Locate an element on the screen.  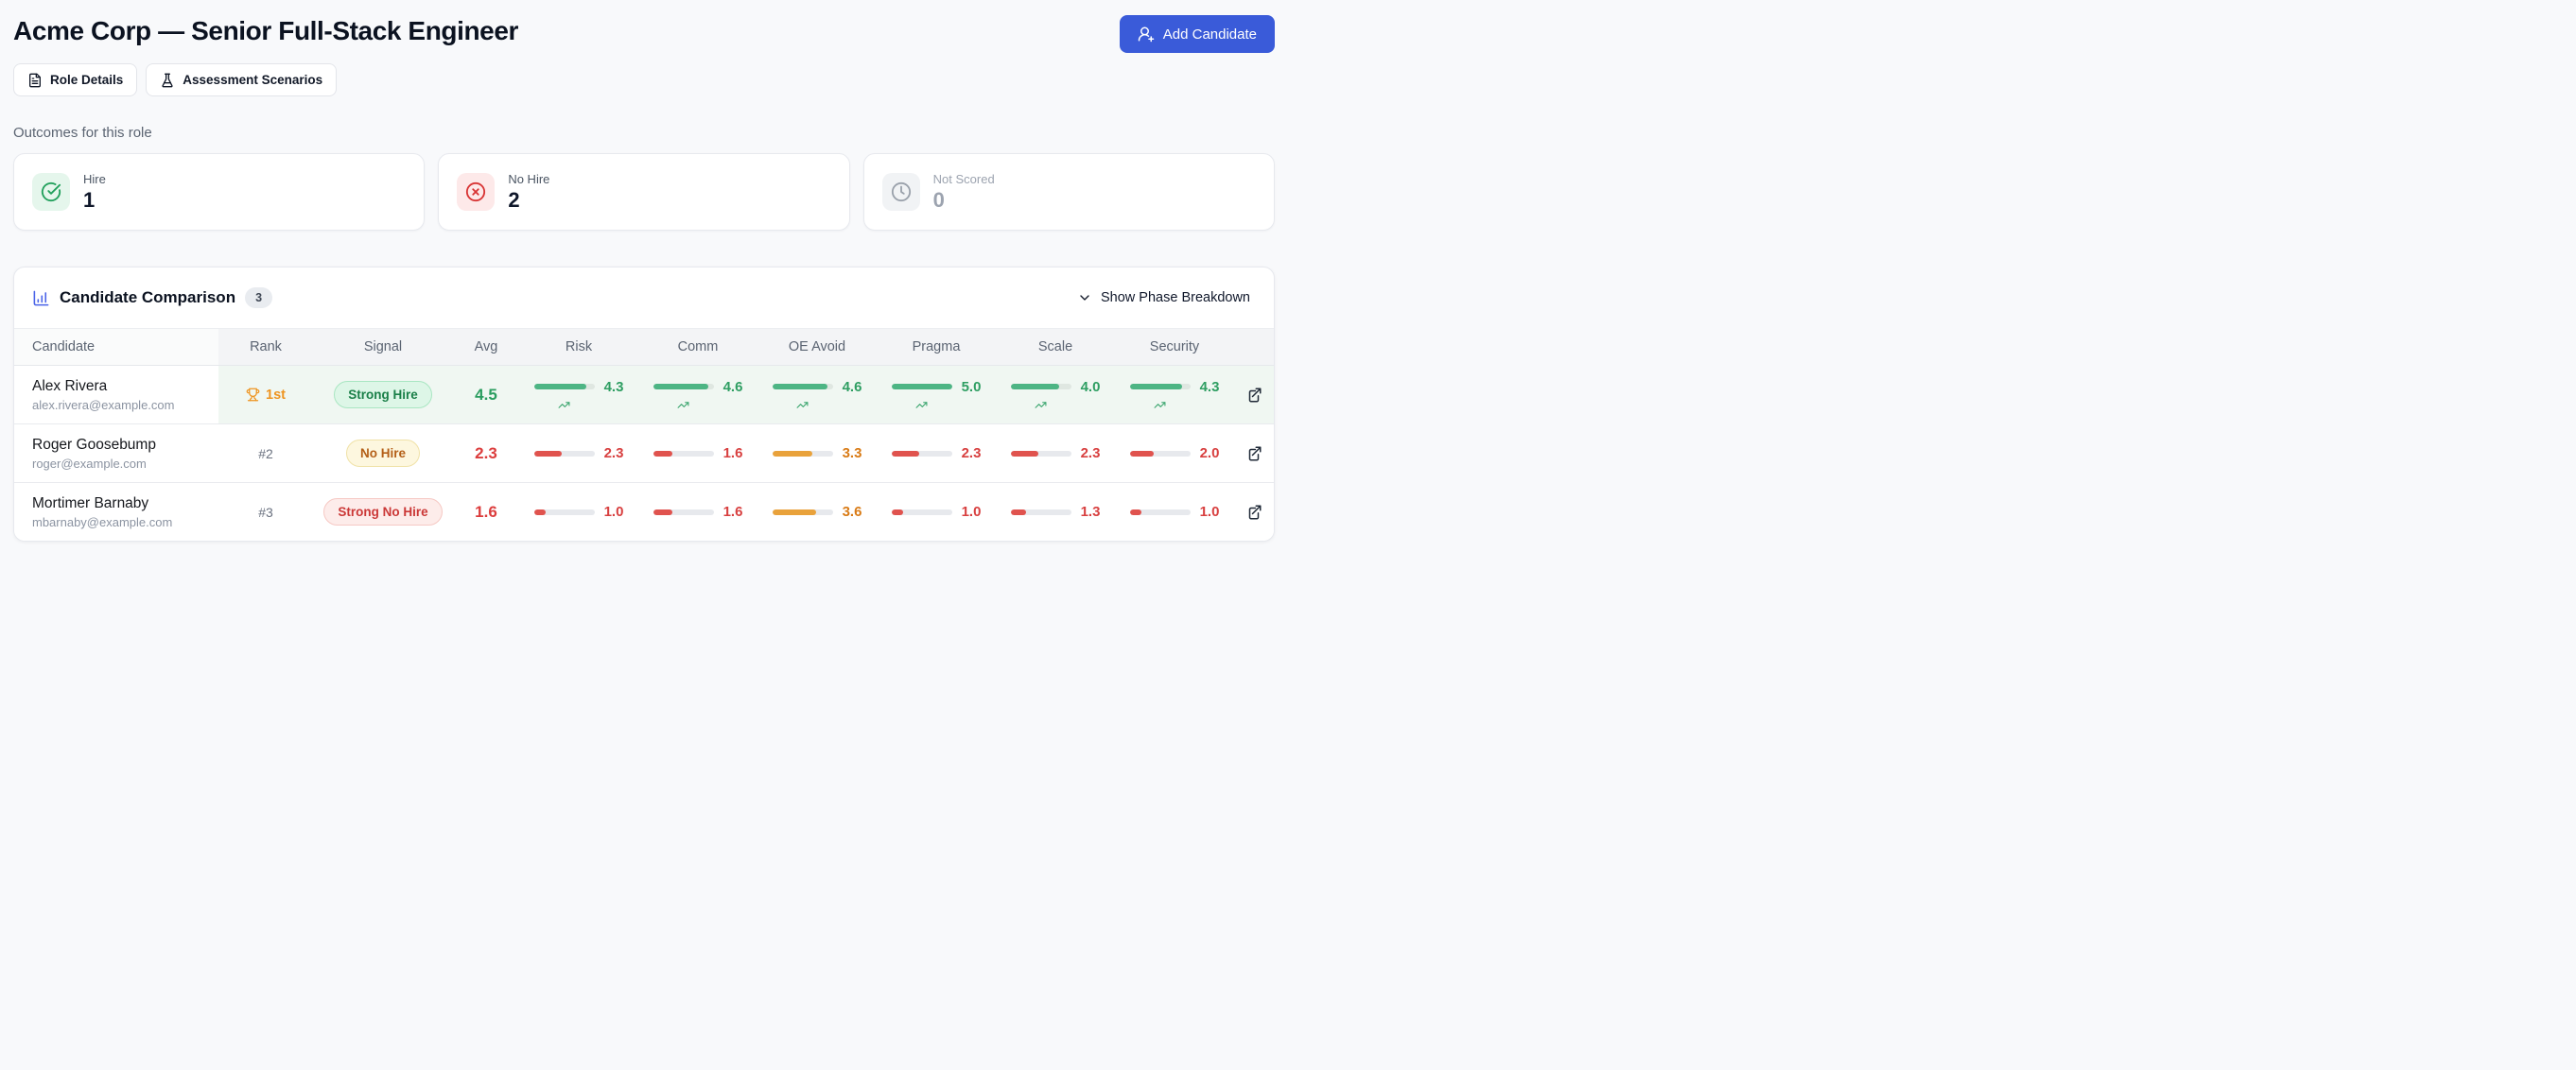
candidate-name: Mortimer Barnaby is located at coordinates (90, 502).